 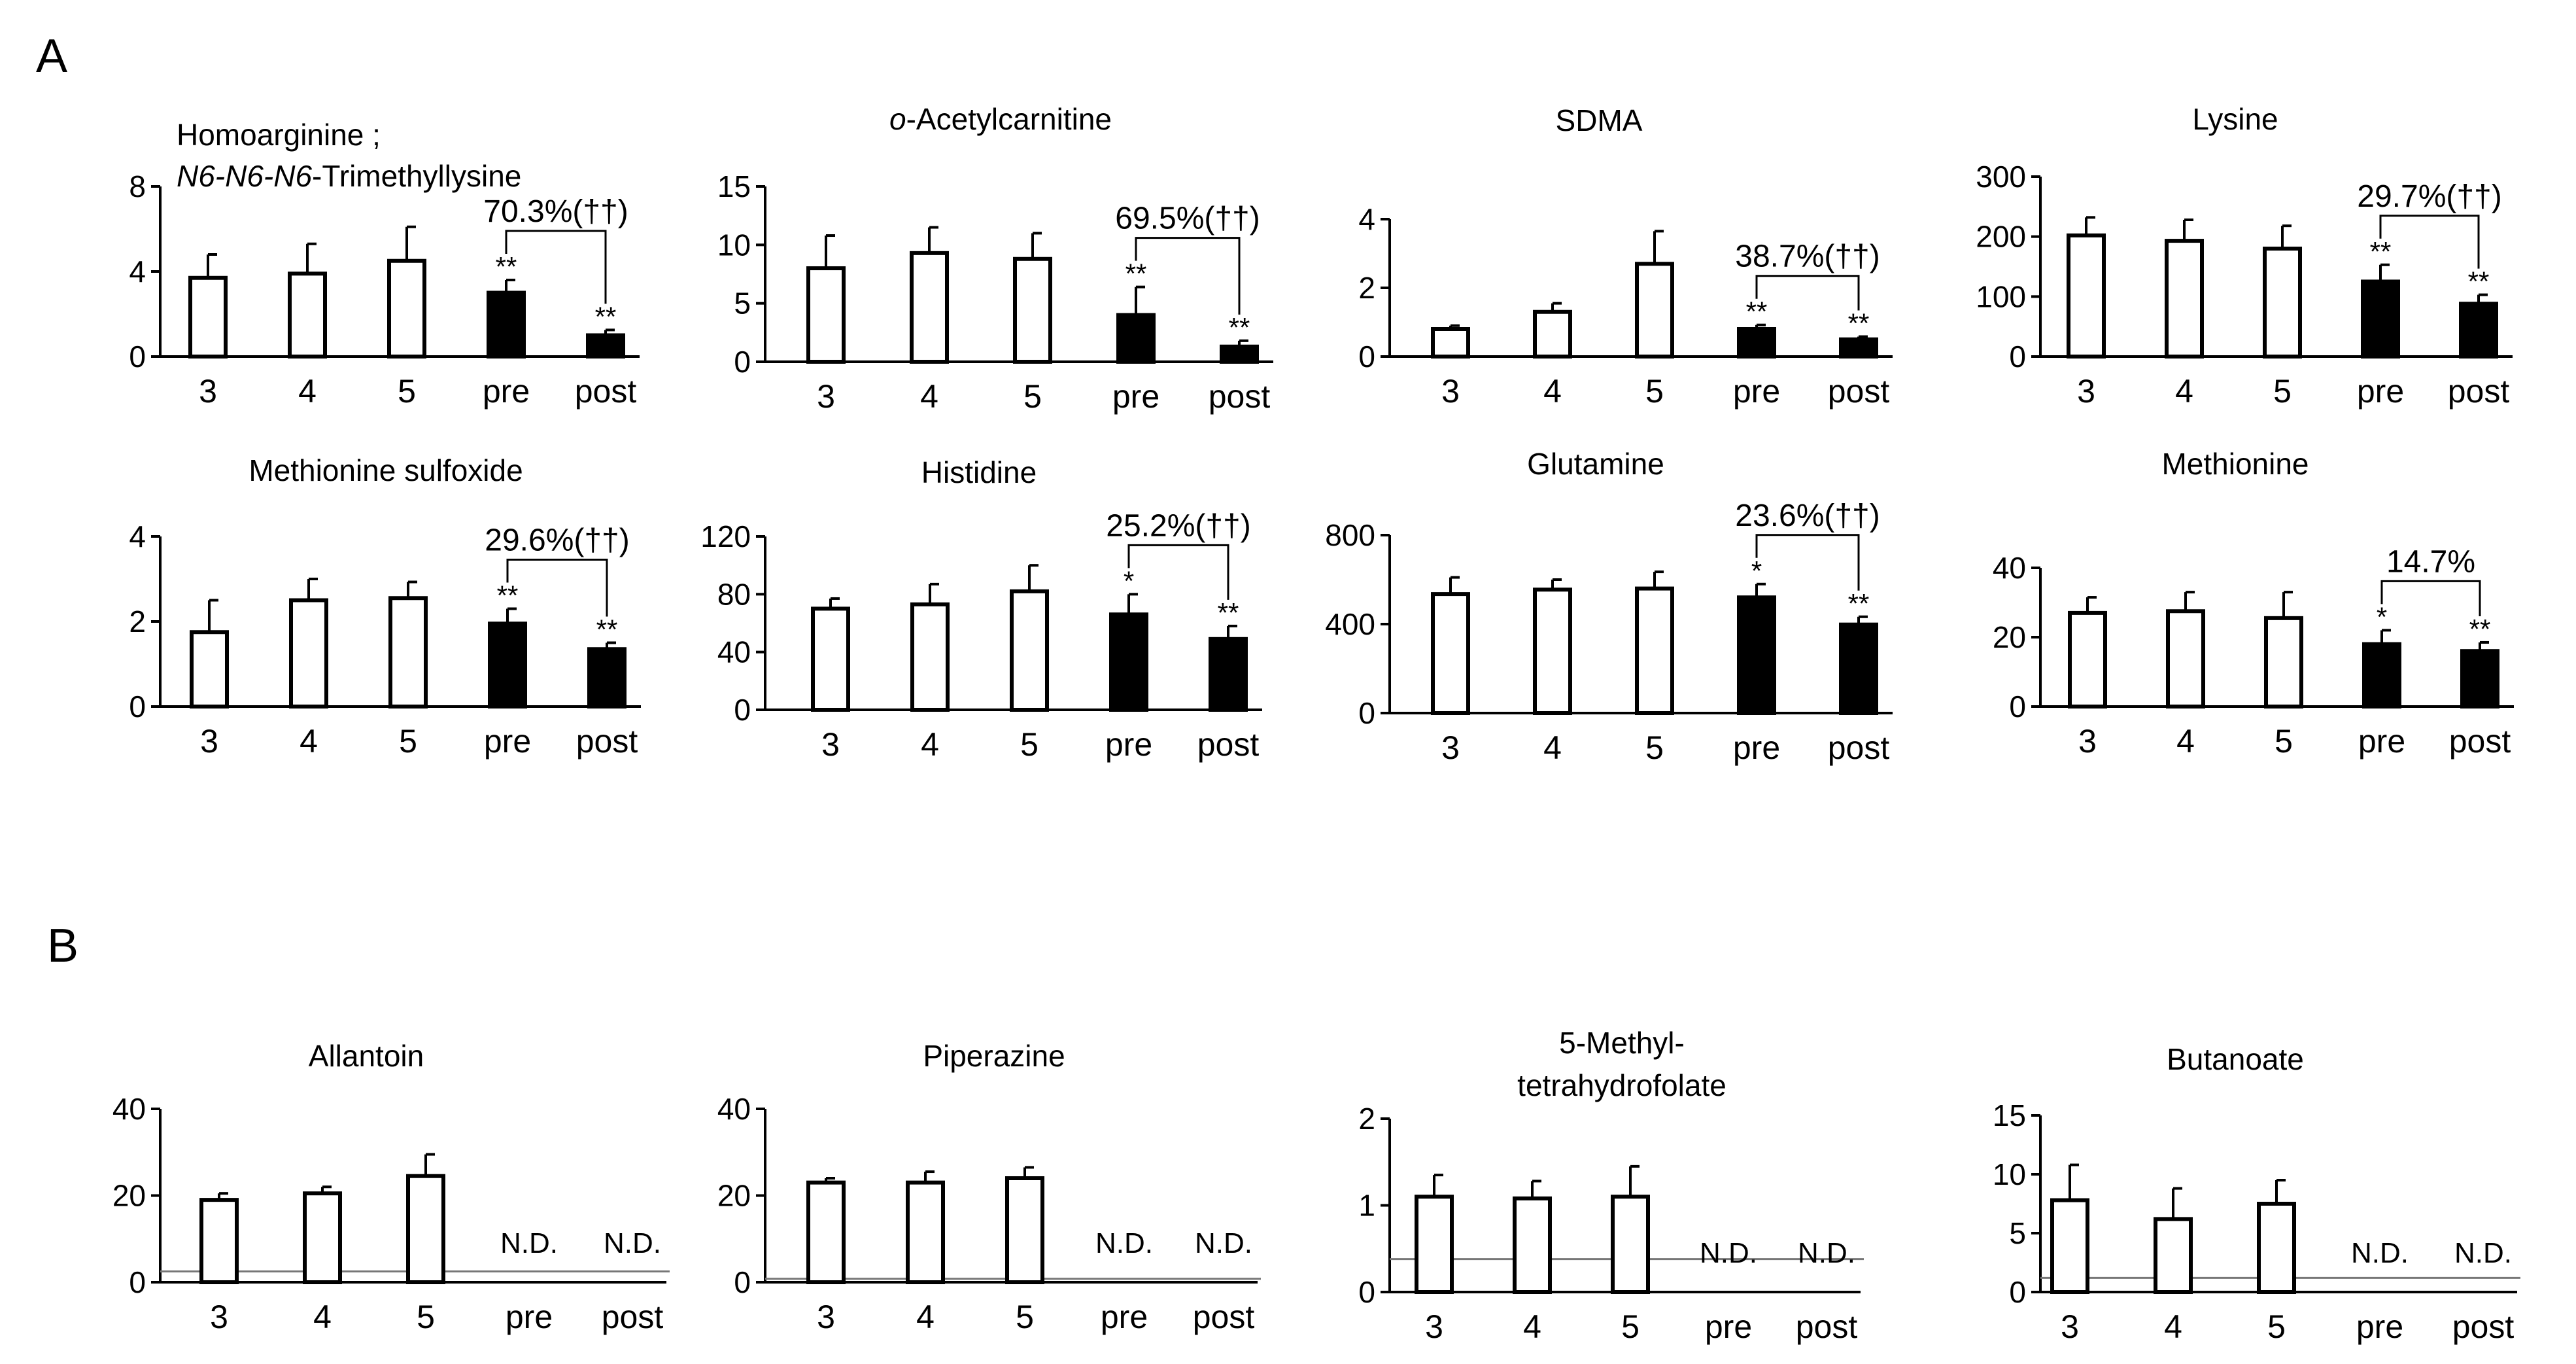 What do you see at coordinates (557, 540) in the screenshot?
I see `percent-change-label: 29.6%(††)` at bounding box center [557, 540].